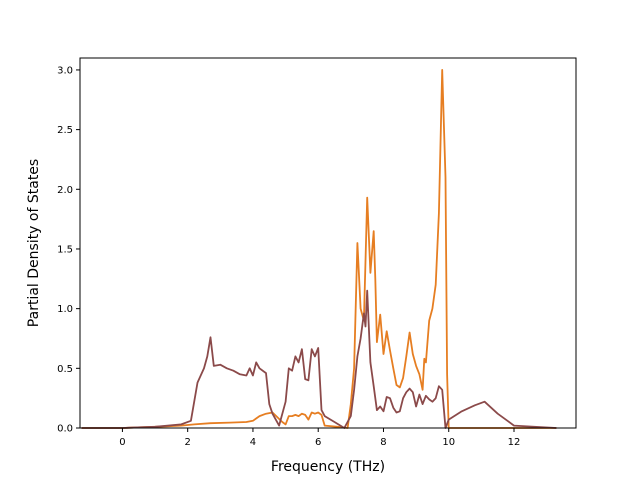  What do you see at coordinates (65, 70) in the screenshot?
I see `y-tick-label: 3.0` at bounding box center [65, 70].